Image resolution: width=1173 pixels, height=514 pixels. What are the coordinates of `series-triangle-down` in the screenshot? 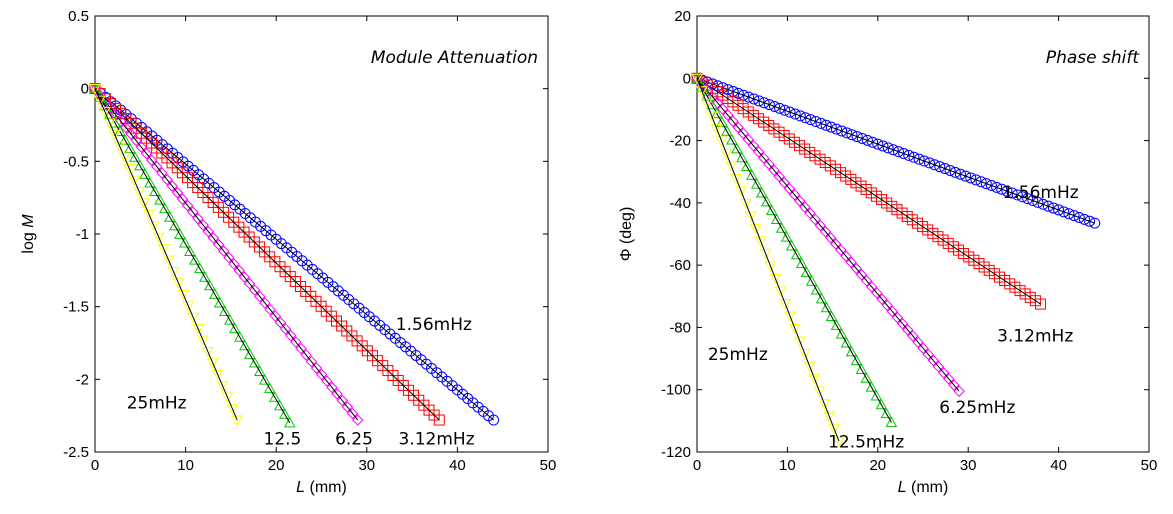 It's located at (768, 260).